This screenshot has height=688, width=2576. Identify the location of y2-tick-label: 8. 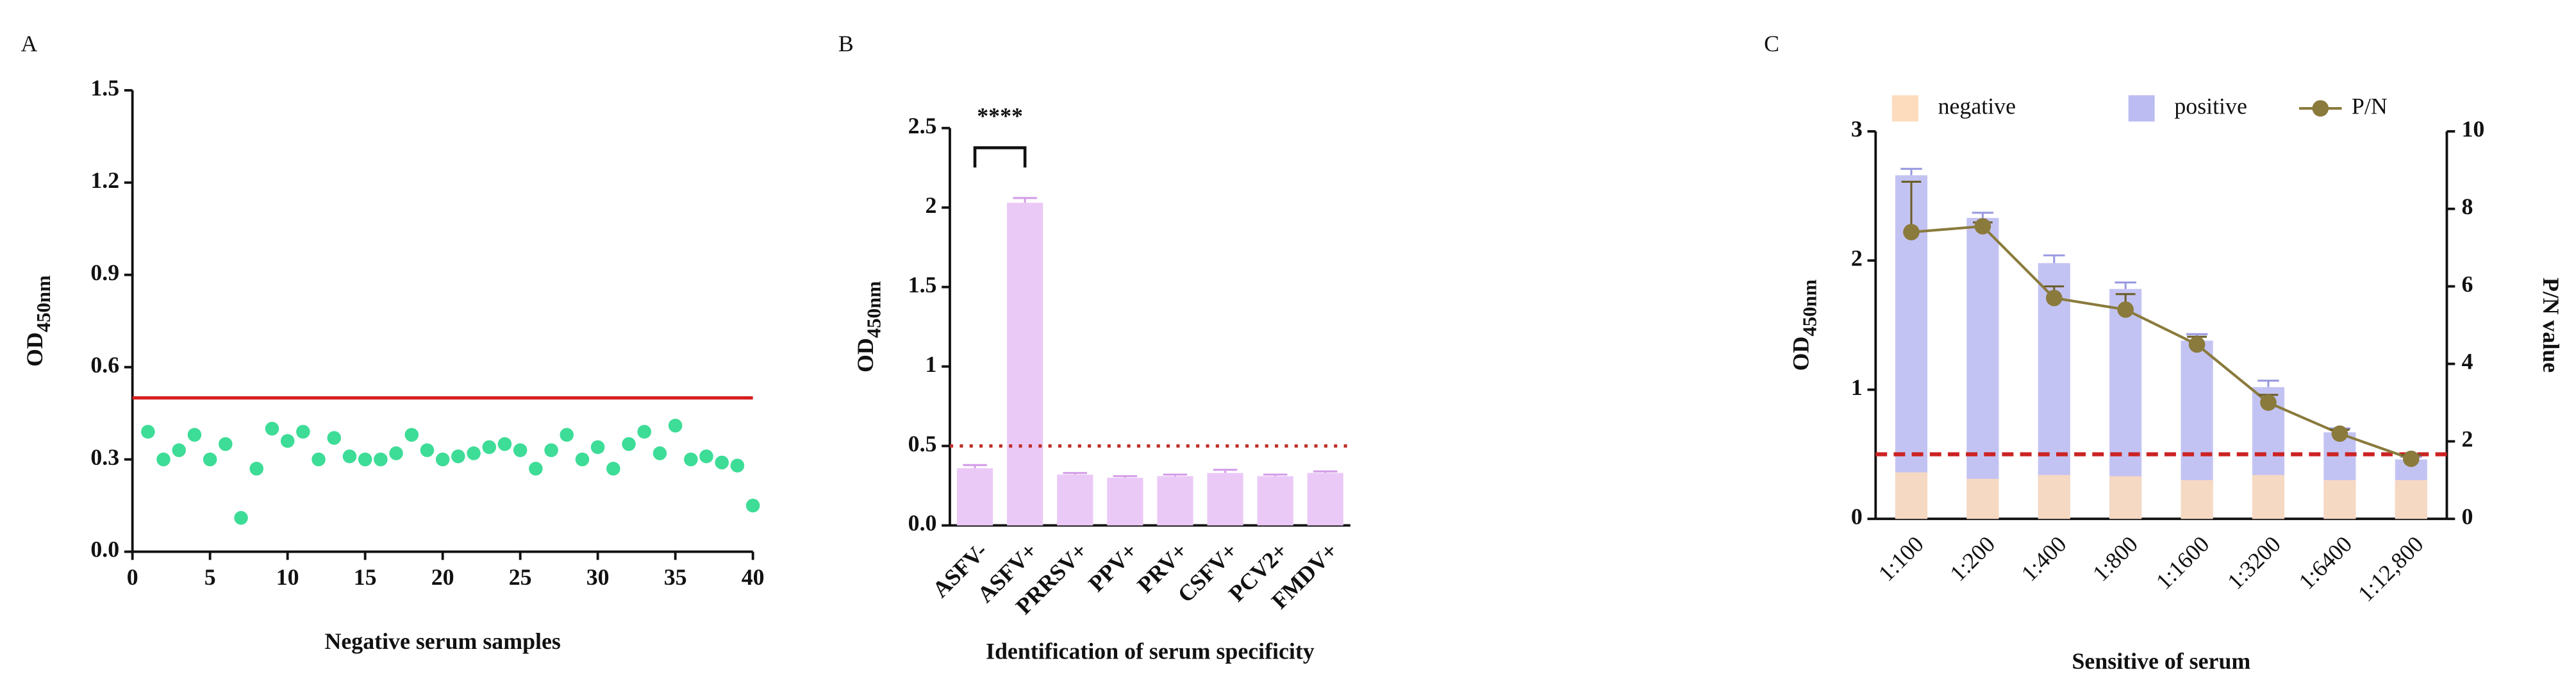
(2467, 206).